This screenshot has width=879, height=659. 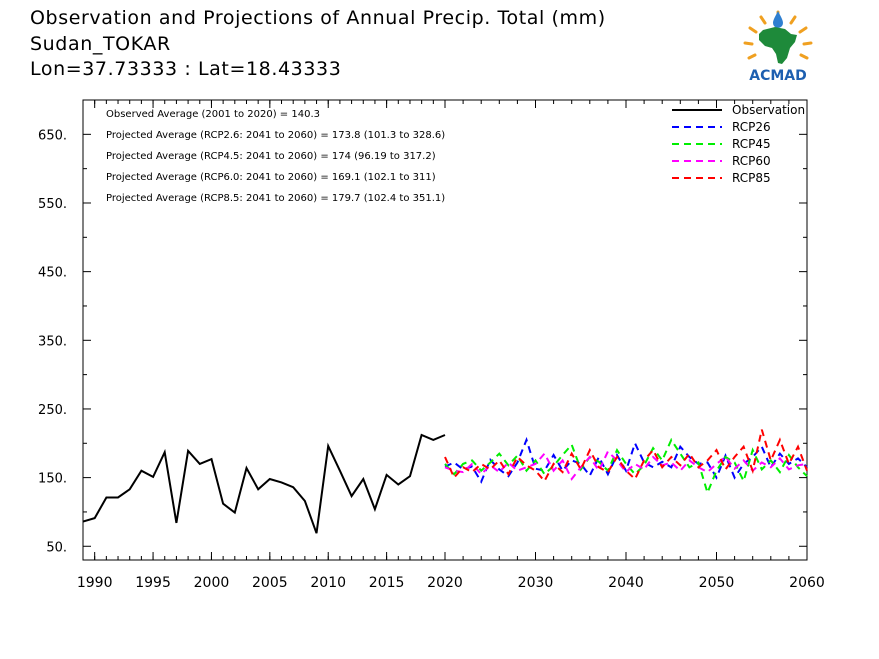 What do you see at coordinates (536, 583) in the screenshot?
I see `x-tick-label: 2030` at bounding box center [536, 583].